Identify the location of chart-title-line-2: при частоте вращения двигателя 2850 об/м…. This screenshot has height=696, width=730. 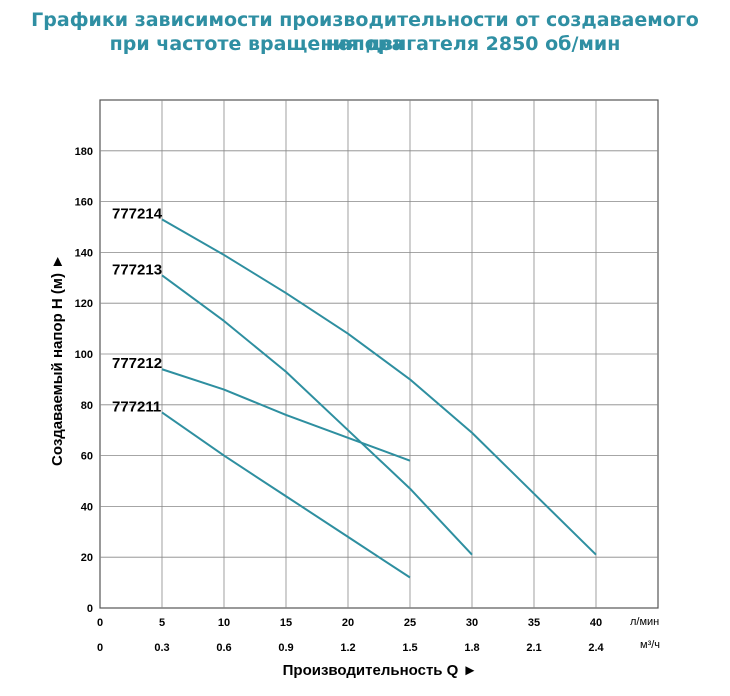
(365, 44).